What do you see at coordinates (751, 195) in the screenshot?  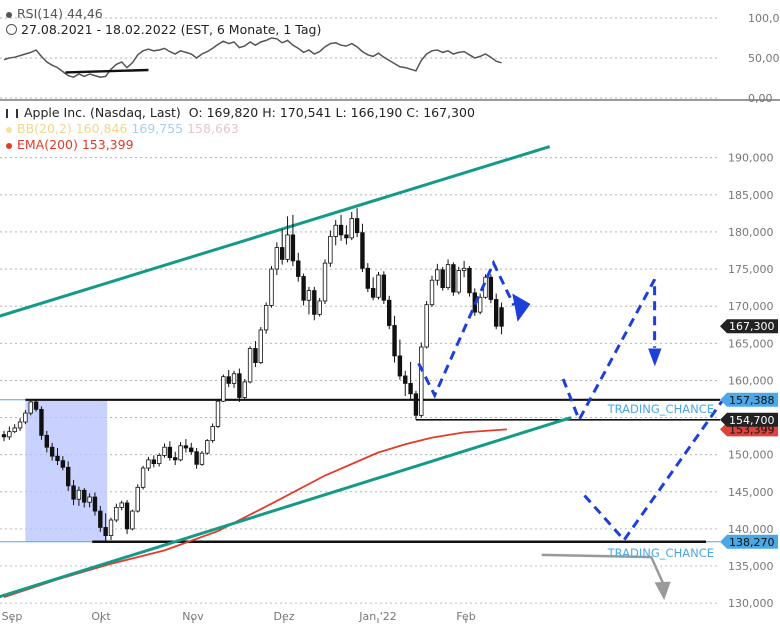 I see `price-tick-label: 185,000` at bounding box center [751, 195].